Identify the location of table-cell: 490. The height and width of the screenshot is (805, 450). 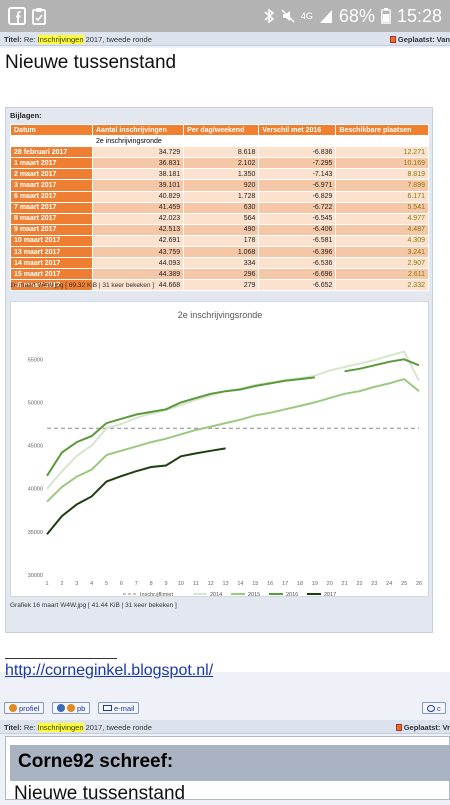
(221, 229).